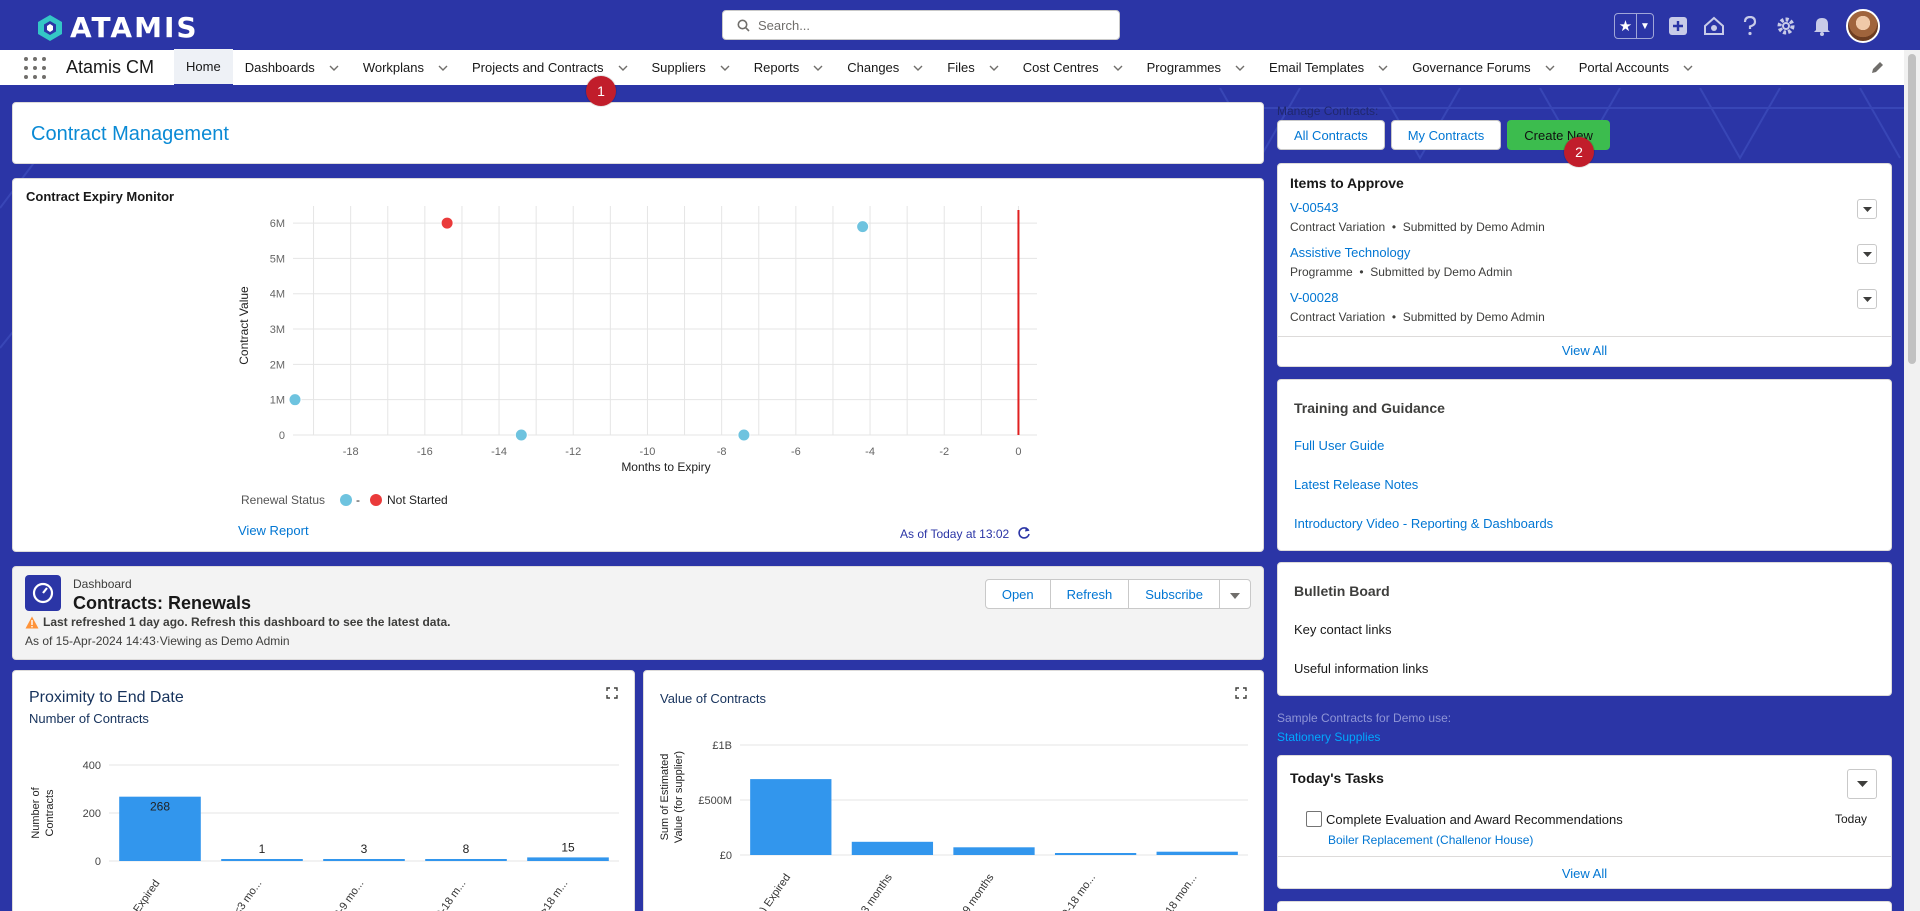  Describe the element at coordinates (292, 68) in the screenshot. I see `nav-tab-dashboards: Dashboards` at that location.